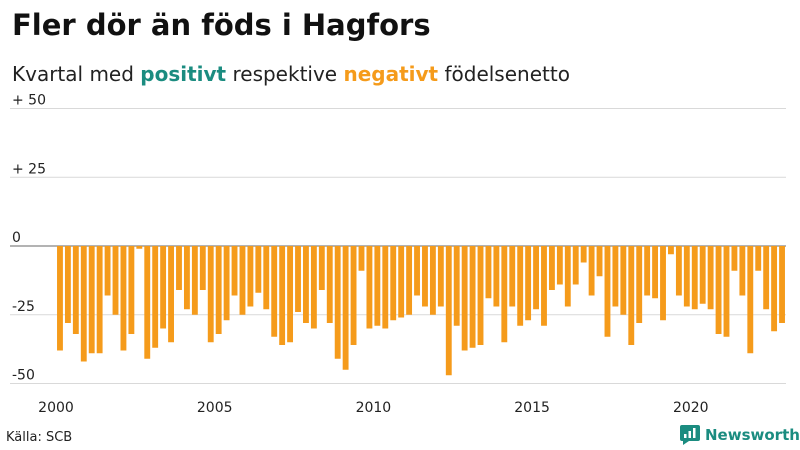 Image resolution: width=800 pixels, height=450 pixels. Describe the element at coordinates (29, 101) in the screenshot. I see `y-tick-label: + 50` at that location.